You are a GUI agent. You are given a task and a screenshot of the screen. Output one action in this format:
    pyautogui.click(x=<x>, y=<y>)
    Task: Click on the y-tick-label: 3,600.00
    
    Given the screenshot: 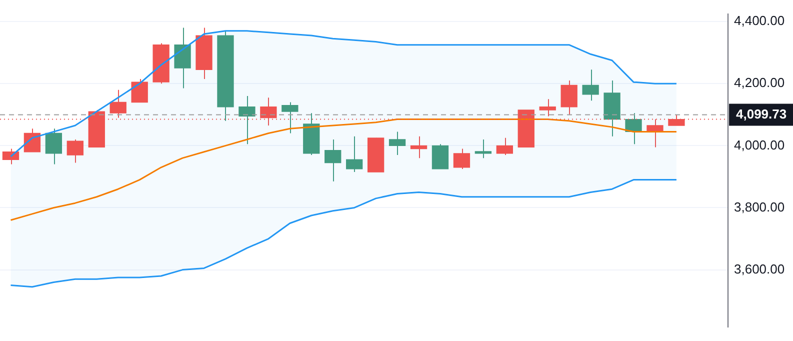 What is the action you would take?
    pyautogui.click(x=759, y=268)
    